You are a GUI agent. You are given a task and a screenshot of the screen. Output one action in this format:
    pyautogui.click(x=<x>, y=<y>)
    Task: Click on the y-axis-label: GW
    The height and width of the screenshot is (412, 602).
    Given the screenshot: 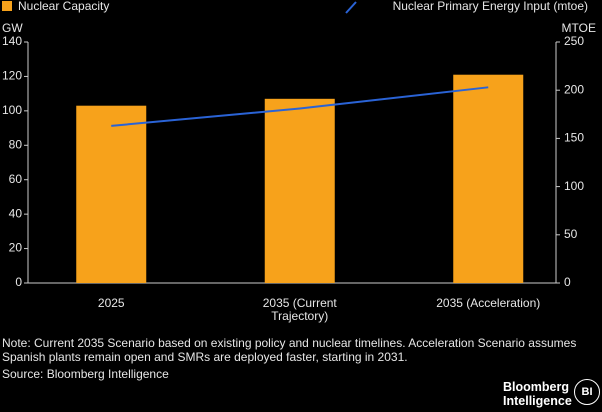 What is the action you would take?
    pyautogui.click(x=12, y=28)
    